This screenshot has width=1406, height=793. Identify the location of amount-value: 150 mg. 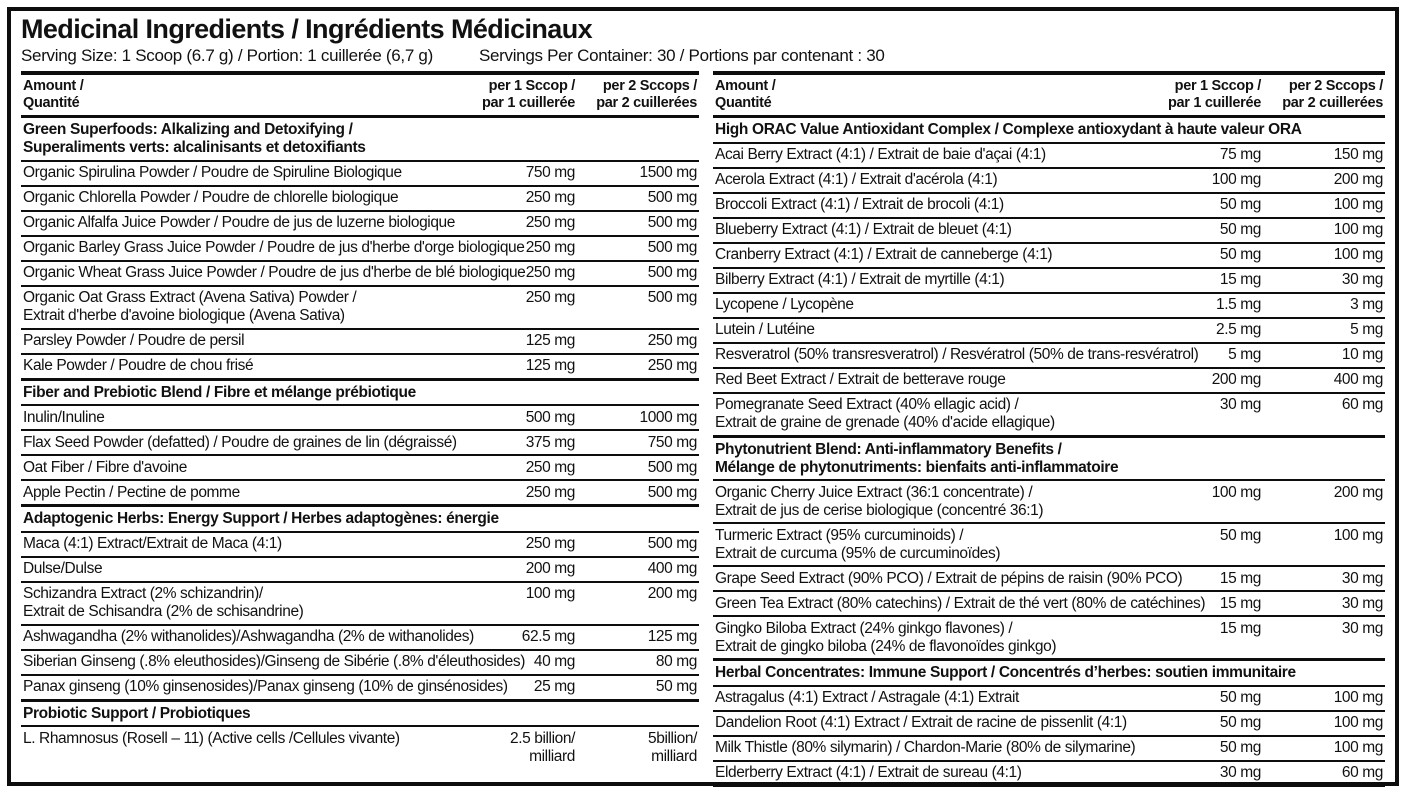
(1358, 154).